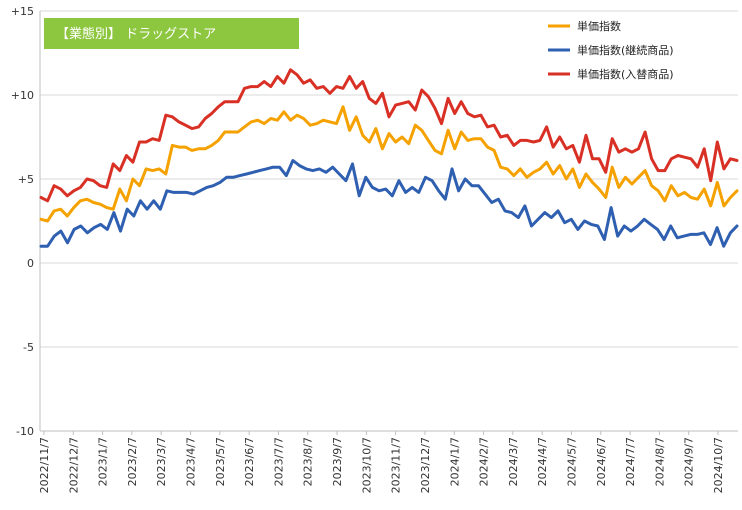  What do you see at coordinates (161, 461) in the screenshot?
I see `x-tick-label: 2023/3/7` at bounding box center [161, 461].